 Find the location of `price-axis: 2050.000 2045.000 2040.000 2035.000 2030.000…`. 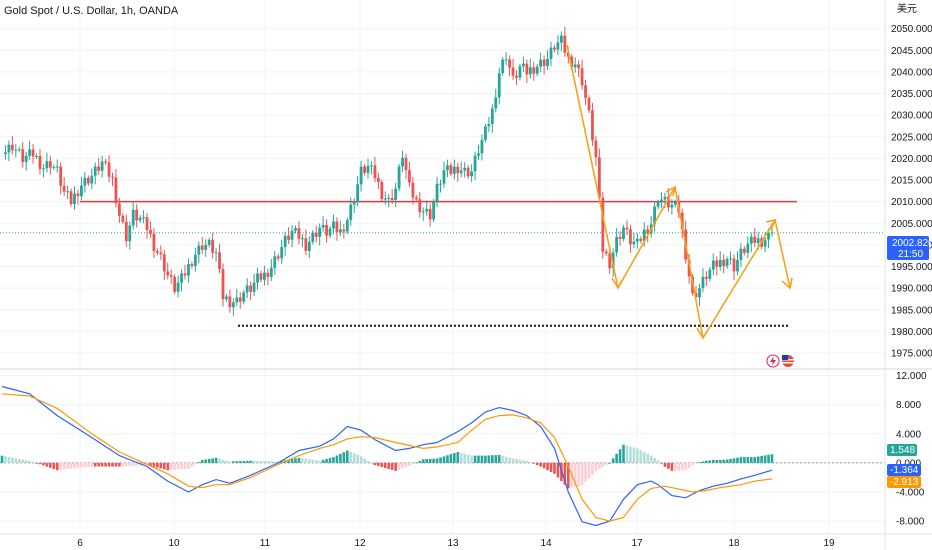

price-axis: 2050.000 2045.000 2040.000 2035.000 2030.000… is located at coordinates (911, 191).